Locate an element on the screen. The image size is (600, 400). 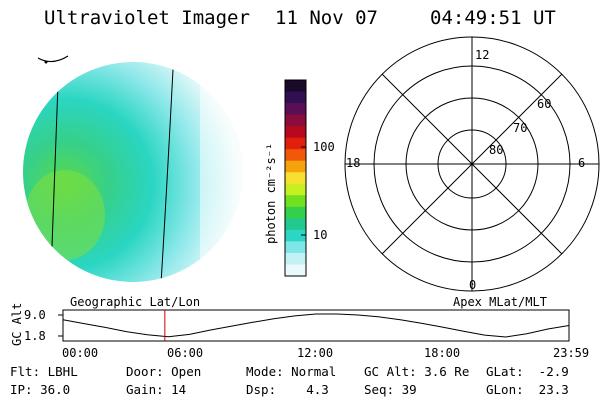
colorbar is located at coordinates (295, 178).